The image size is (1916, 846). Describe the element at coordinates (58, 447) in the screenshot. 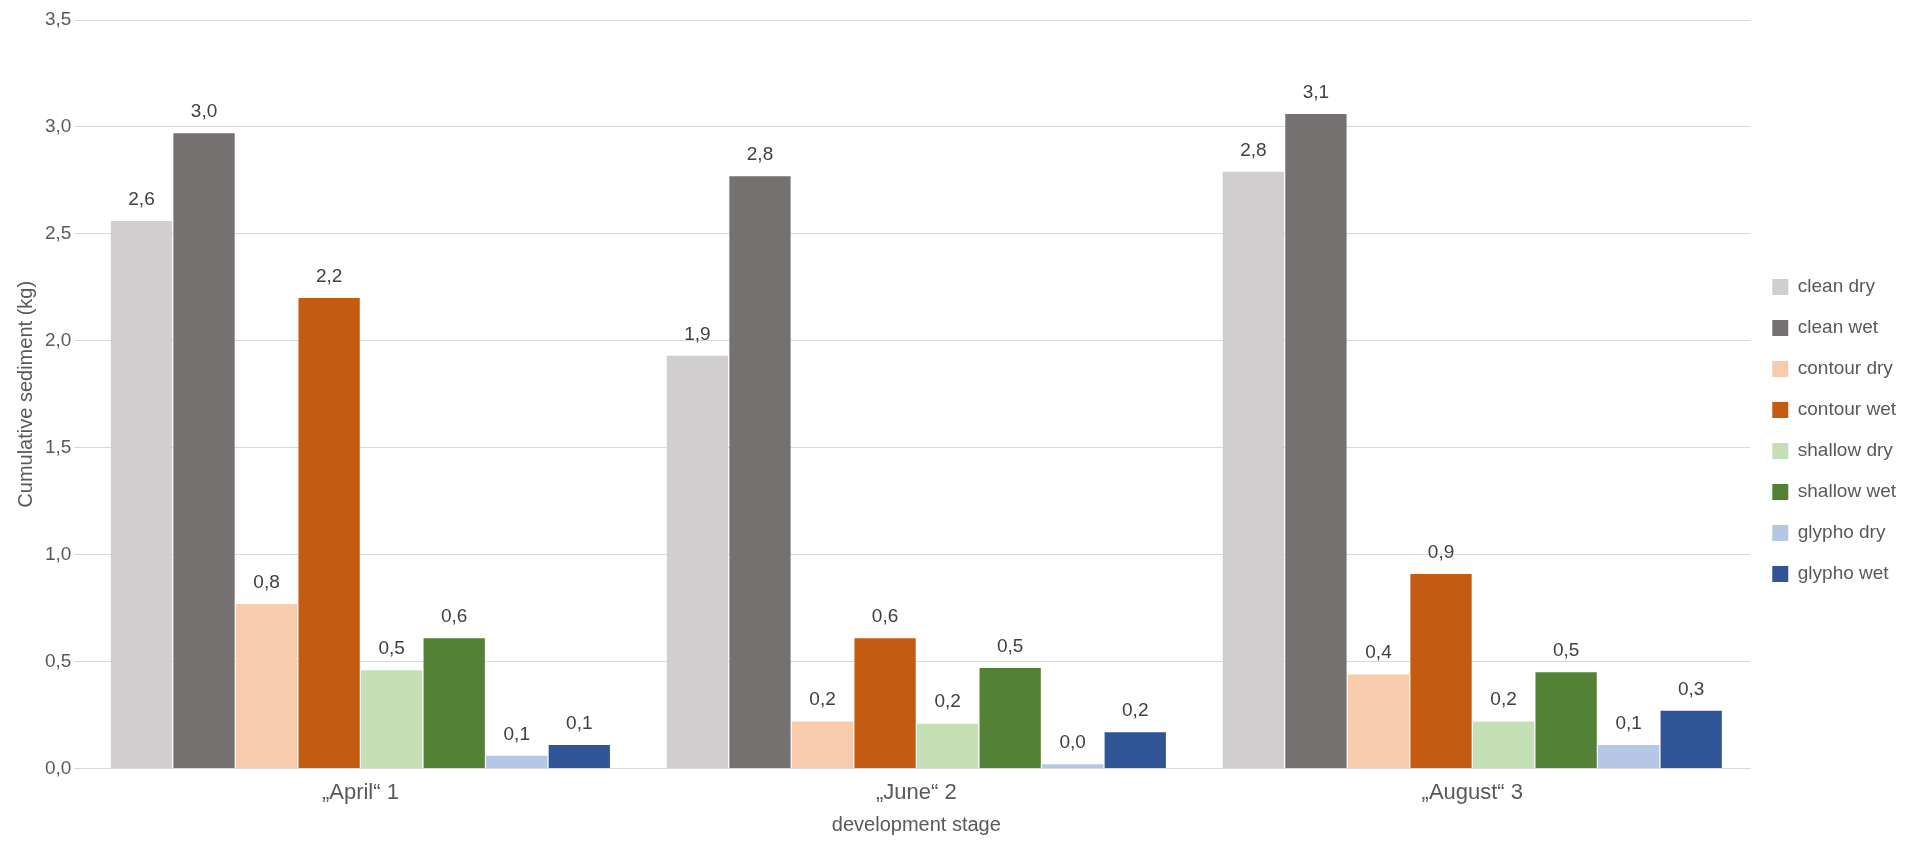

I see `y-tick-label: 1,5` at that location.